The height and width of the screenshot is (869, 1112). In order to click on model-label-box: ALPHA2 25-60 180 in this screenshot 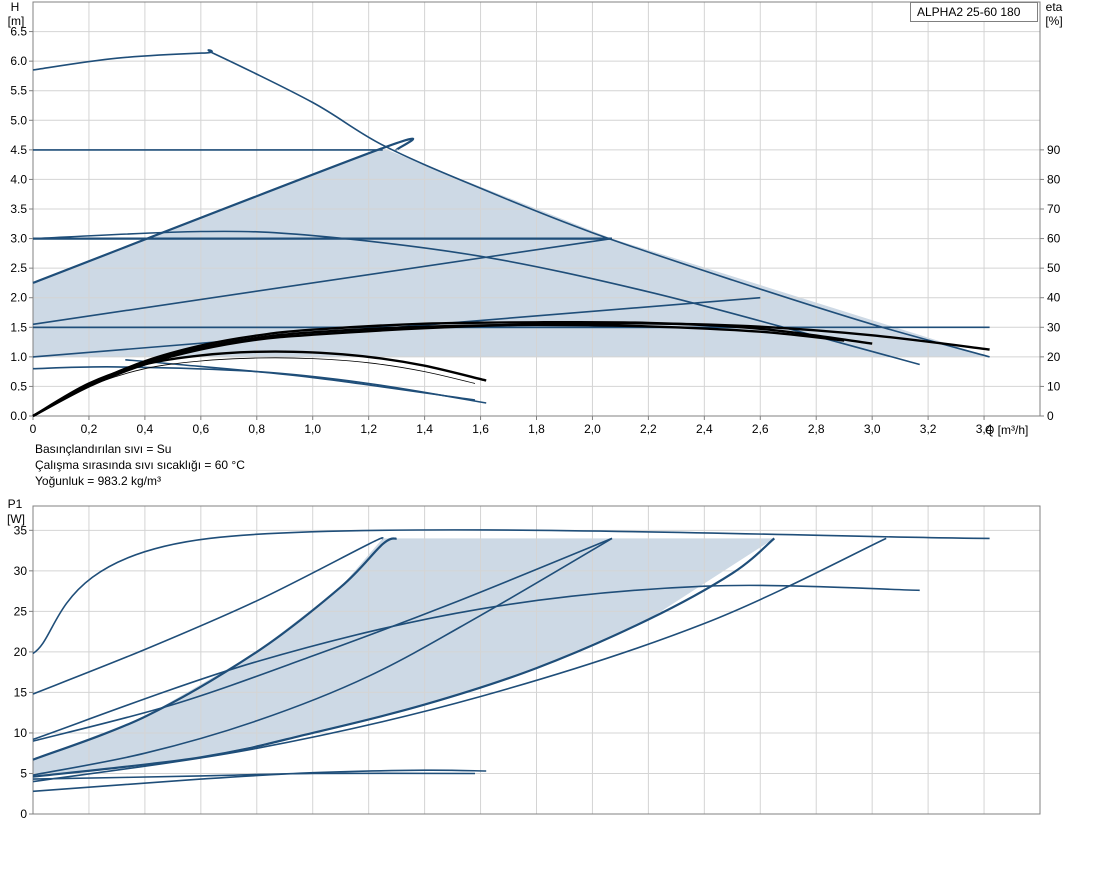, I will do `click(974, 12)`.